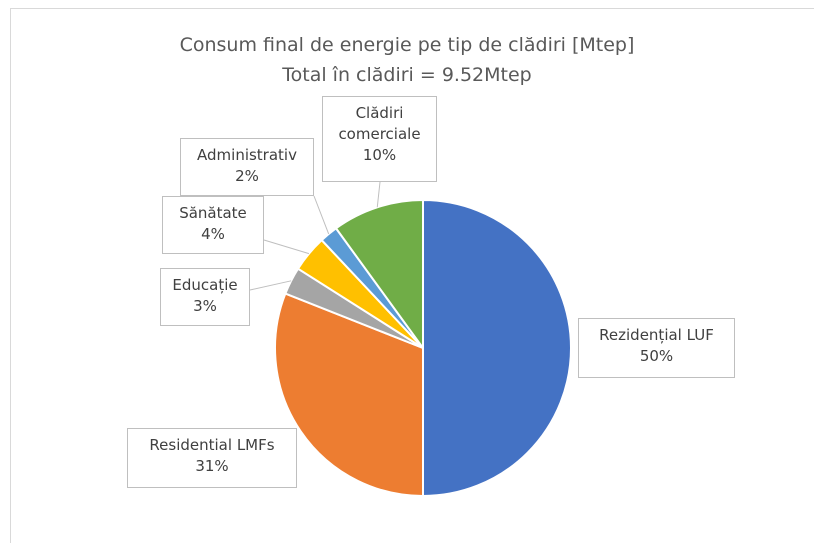 The height and width of the screenshot is (543, 814). What do you see at coordinates (213, 234) in the screenshot?
I see `label-value: 4%` at bounding box center [213, 234].